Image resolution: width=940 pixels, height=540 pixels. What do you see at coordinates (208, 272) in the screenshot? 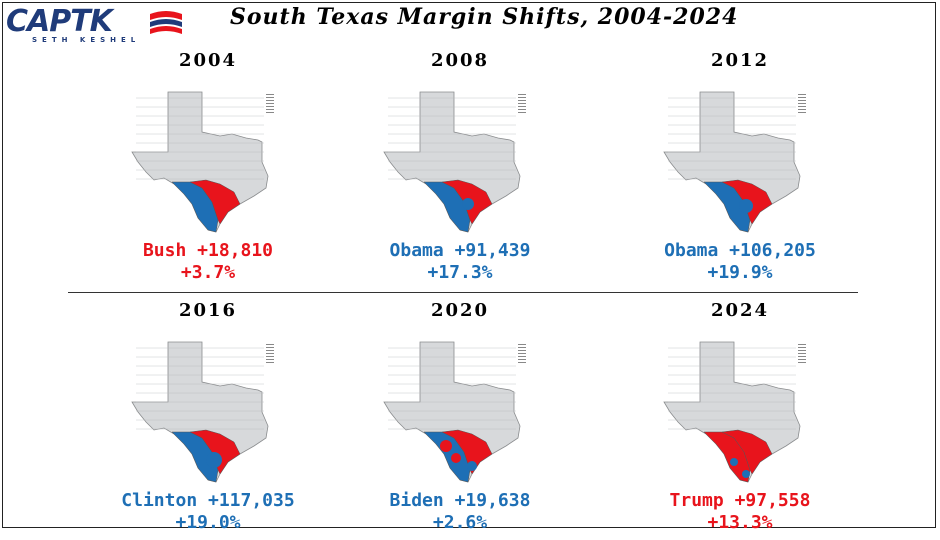
I see `result-percent: +3.7%` at bounding box center [208, 272].